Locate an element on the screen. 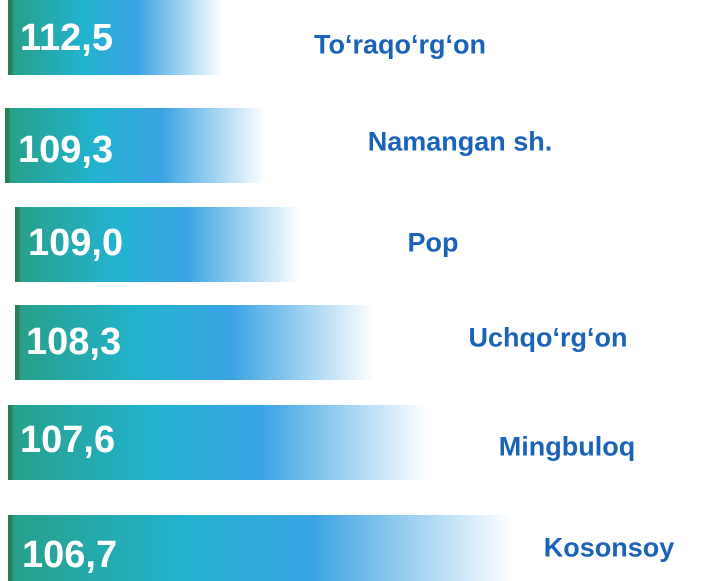 This screenshot has height=581, width=703. value-label: 106,7 is located at coordinates (70, 555).